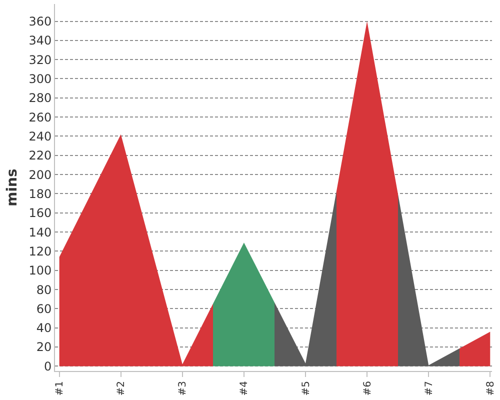 This screenshot has height=400, width=500. What do you see at coordinates (12, 187) in the screenshot?
I see `y-axis-title: mins` at bounding box center [12, 187].